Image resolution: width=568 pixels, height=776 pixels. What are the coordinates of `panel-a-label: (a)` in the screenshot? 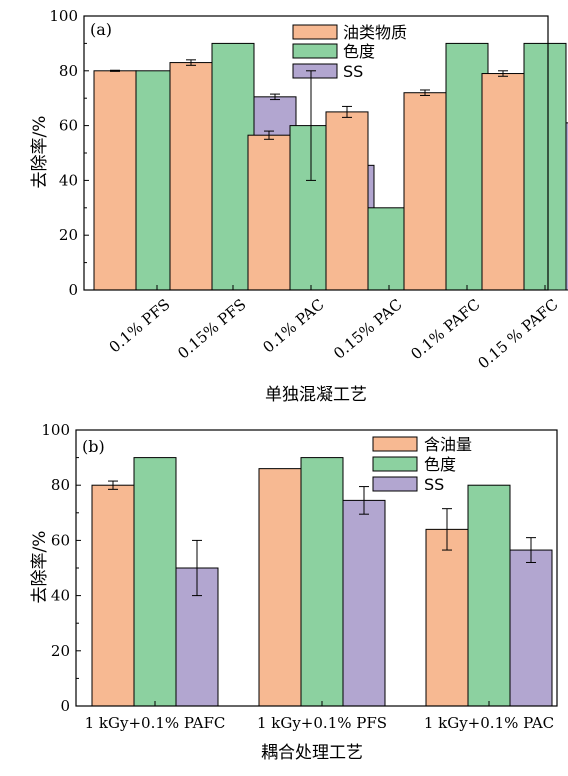 It's located at (101, 29).